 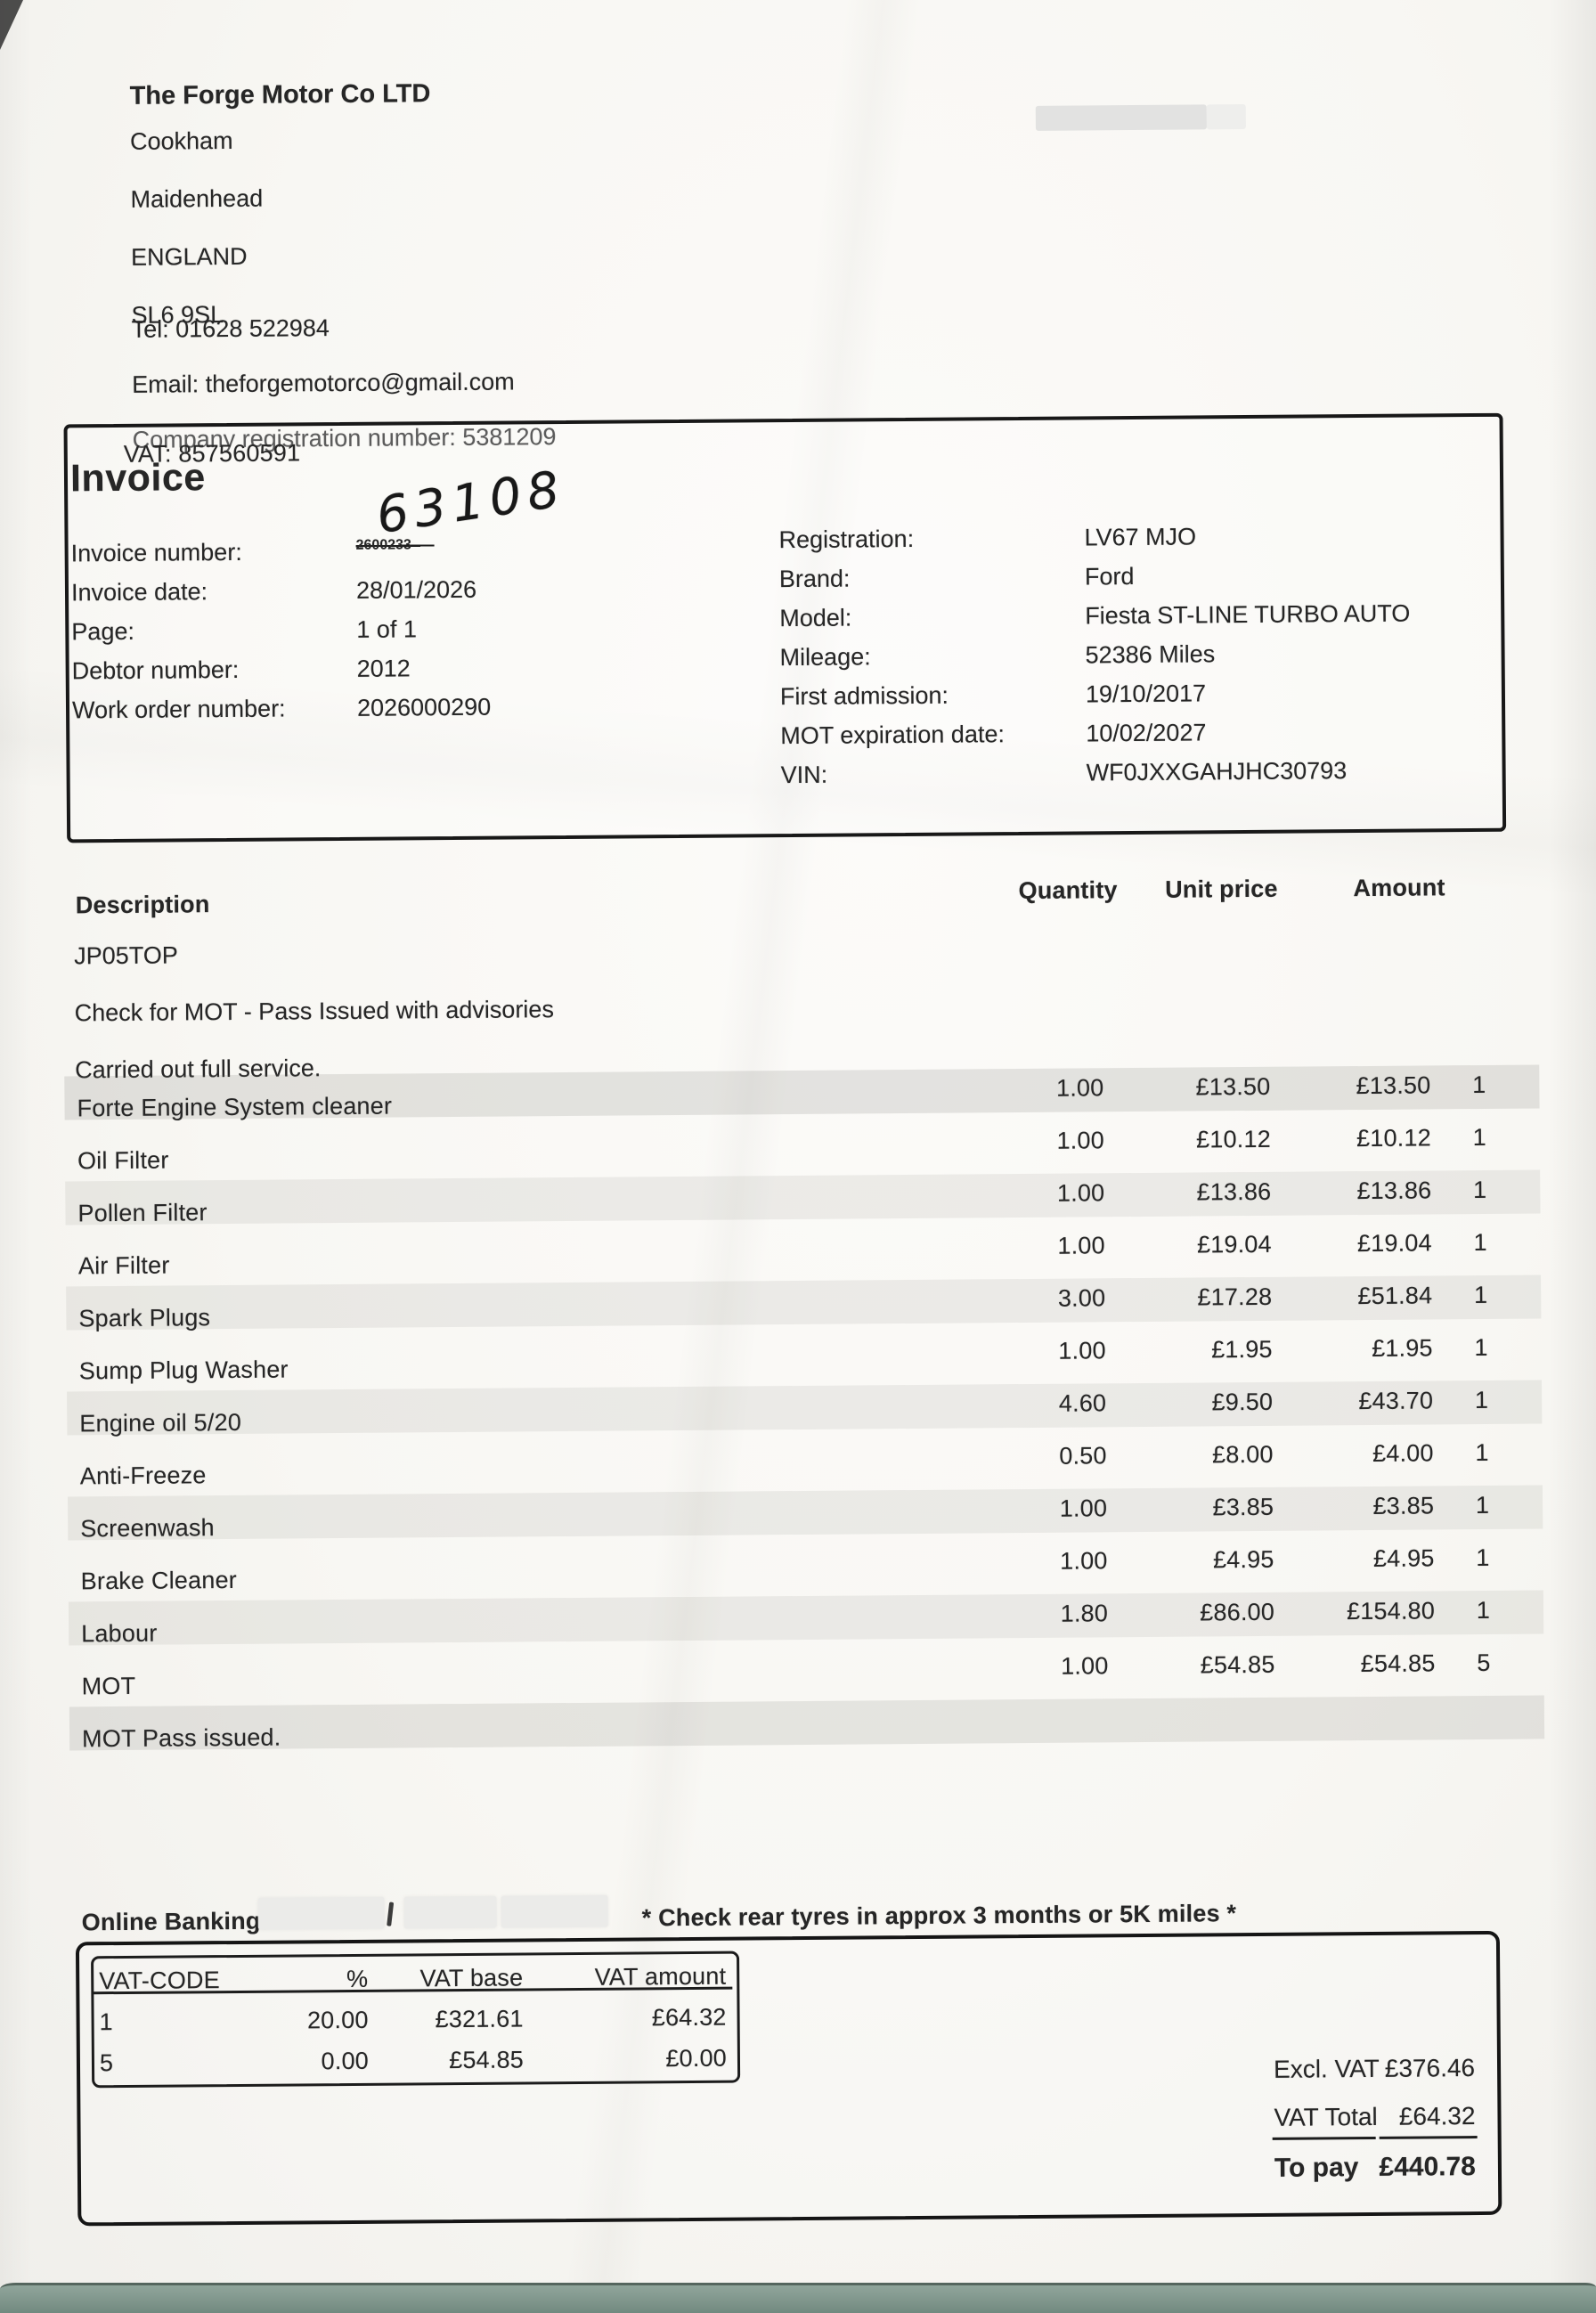 I want to click on invoice-field-row: Invoice date: 28/01/2026, so click(x=356, y=596).